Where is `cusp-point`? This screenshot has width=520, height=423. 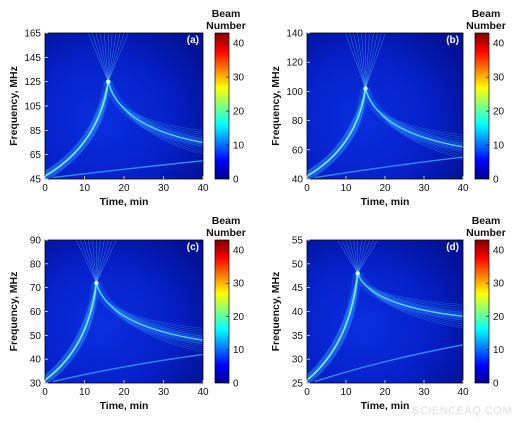
cusp-point is located at coordinates (108, 81).